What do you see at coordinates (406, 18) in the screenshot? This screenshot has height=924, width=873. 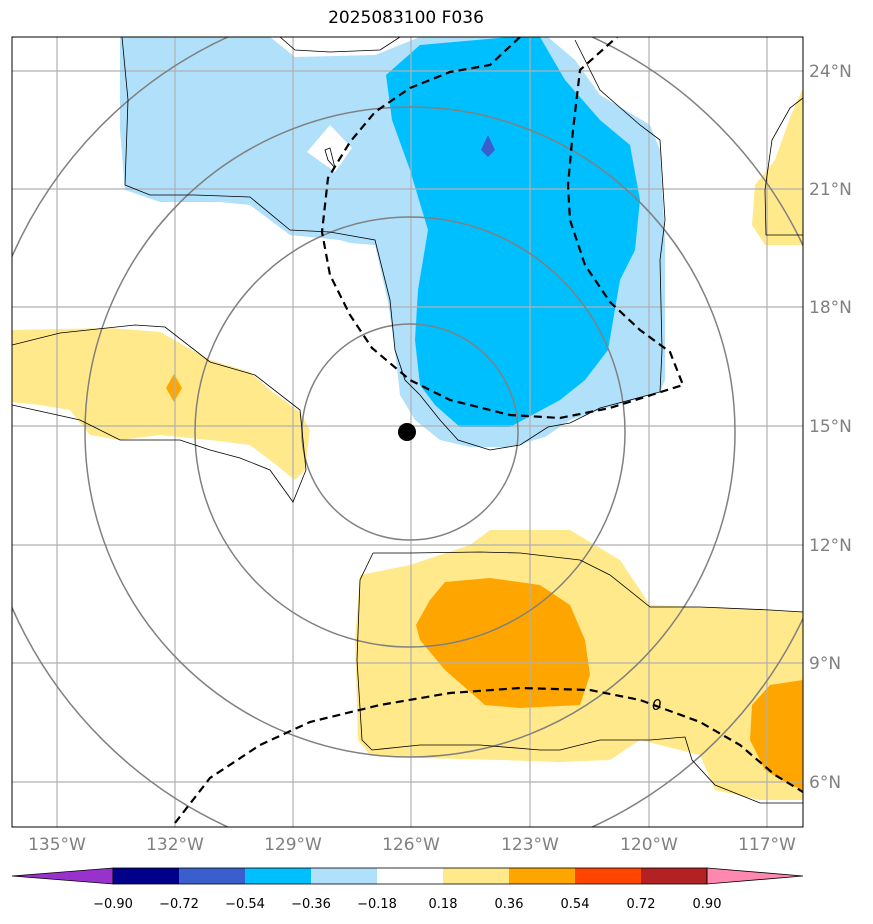 I see `map-title: 2025083100 F036` at bounding box center [406, 18].